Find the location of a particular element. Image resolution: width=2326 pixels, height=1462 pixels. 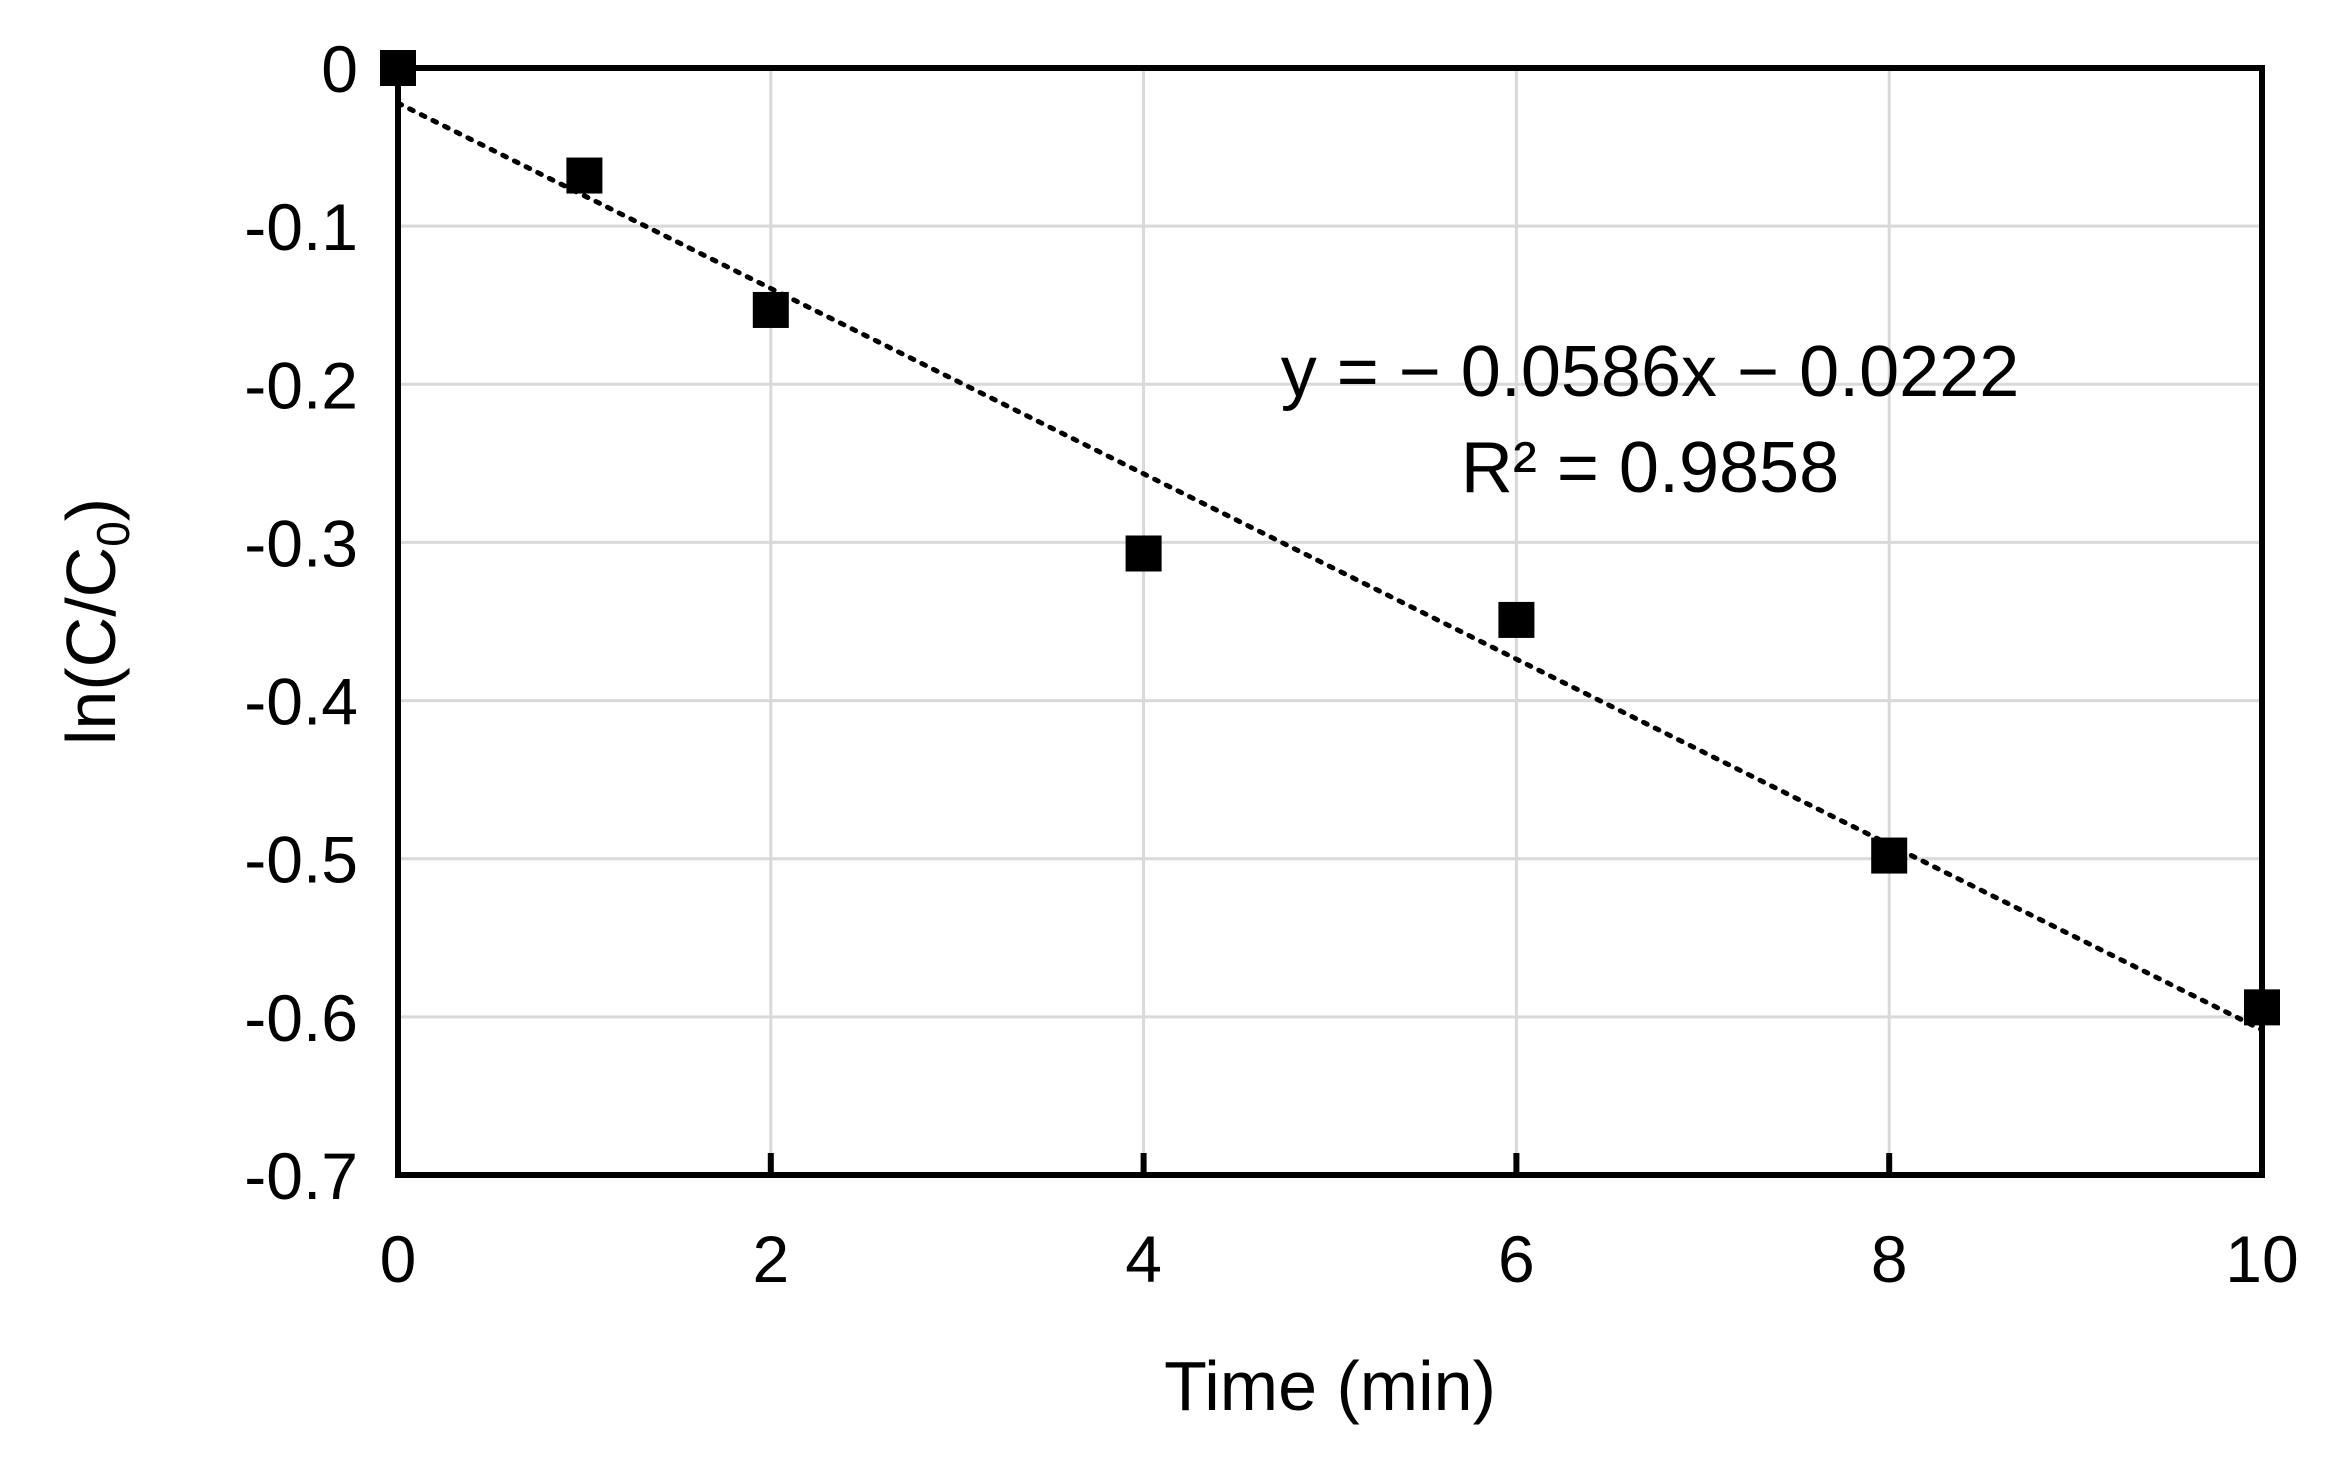

r-squared-label: R² = 0.9858 is located at coordinates (1650, 468).